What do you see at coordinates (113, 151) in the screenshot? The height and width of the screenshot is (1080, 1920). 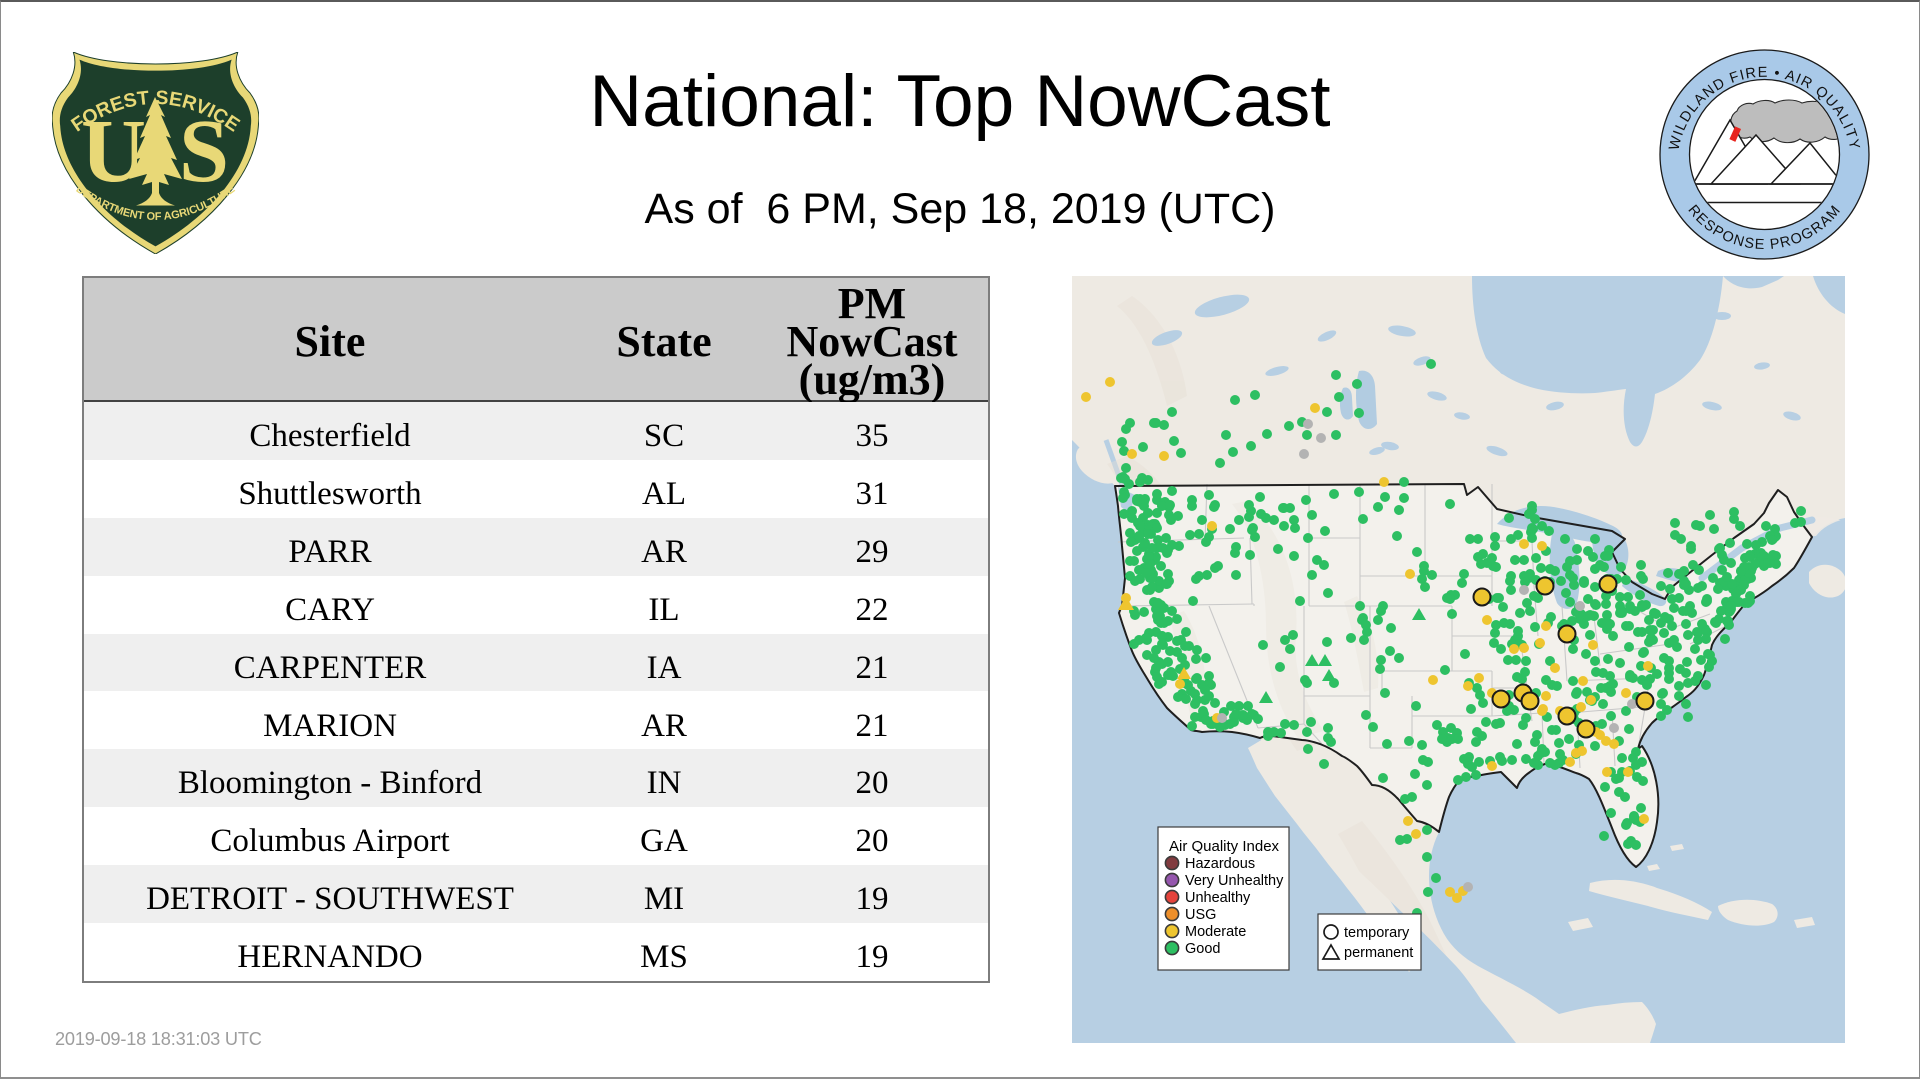 I see `svg-text: U` at bounding box center [113, 151].